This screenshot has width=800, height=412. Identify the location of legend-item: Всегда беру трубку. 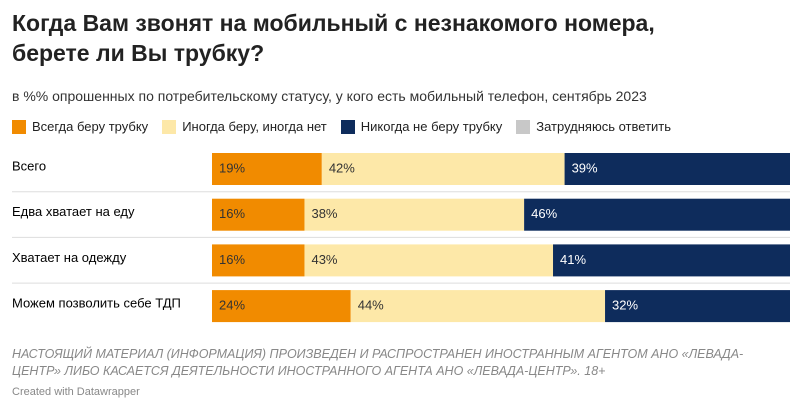
(80, 126).